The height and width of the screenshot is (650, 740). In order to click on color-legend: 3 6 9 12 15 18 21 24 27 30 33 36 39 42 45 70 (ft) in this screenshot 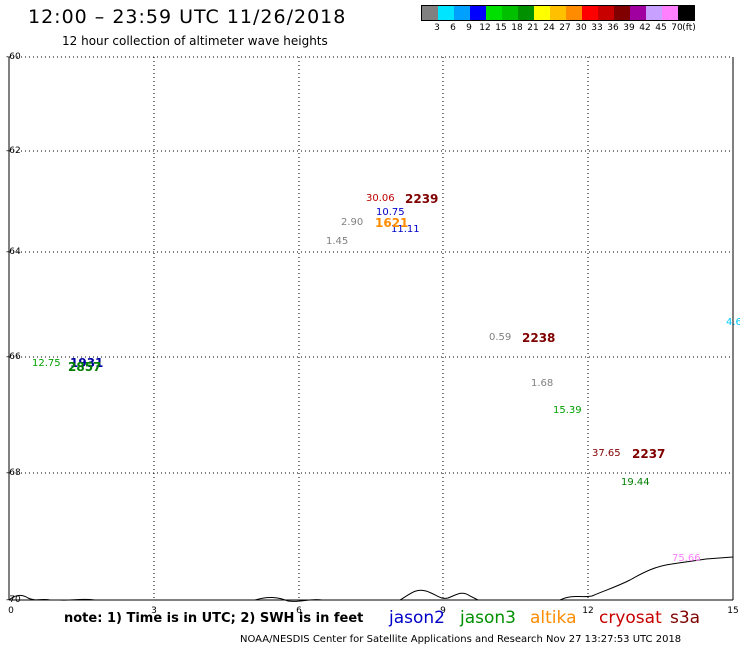, I will do `click(558, 20)`.